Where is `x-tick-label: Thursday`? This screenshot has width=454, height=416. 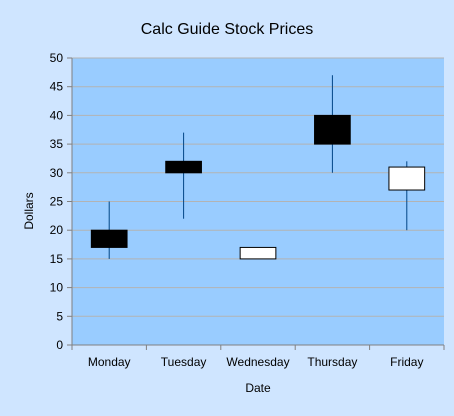 x-tick-label: Thursday is located at coordinates (332, 362).